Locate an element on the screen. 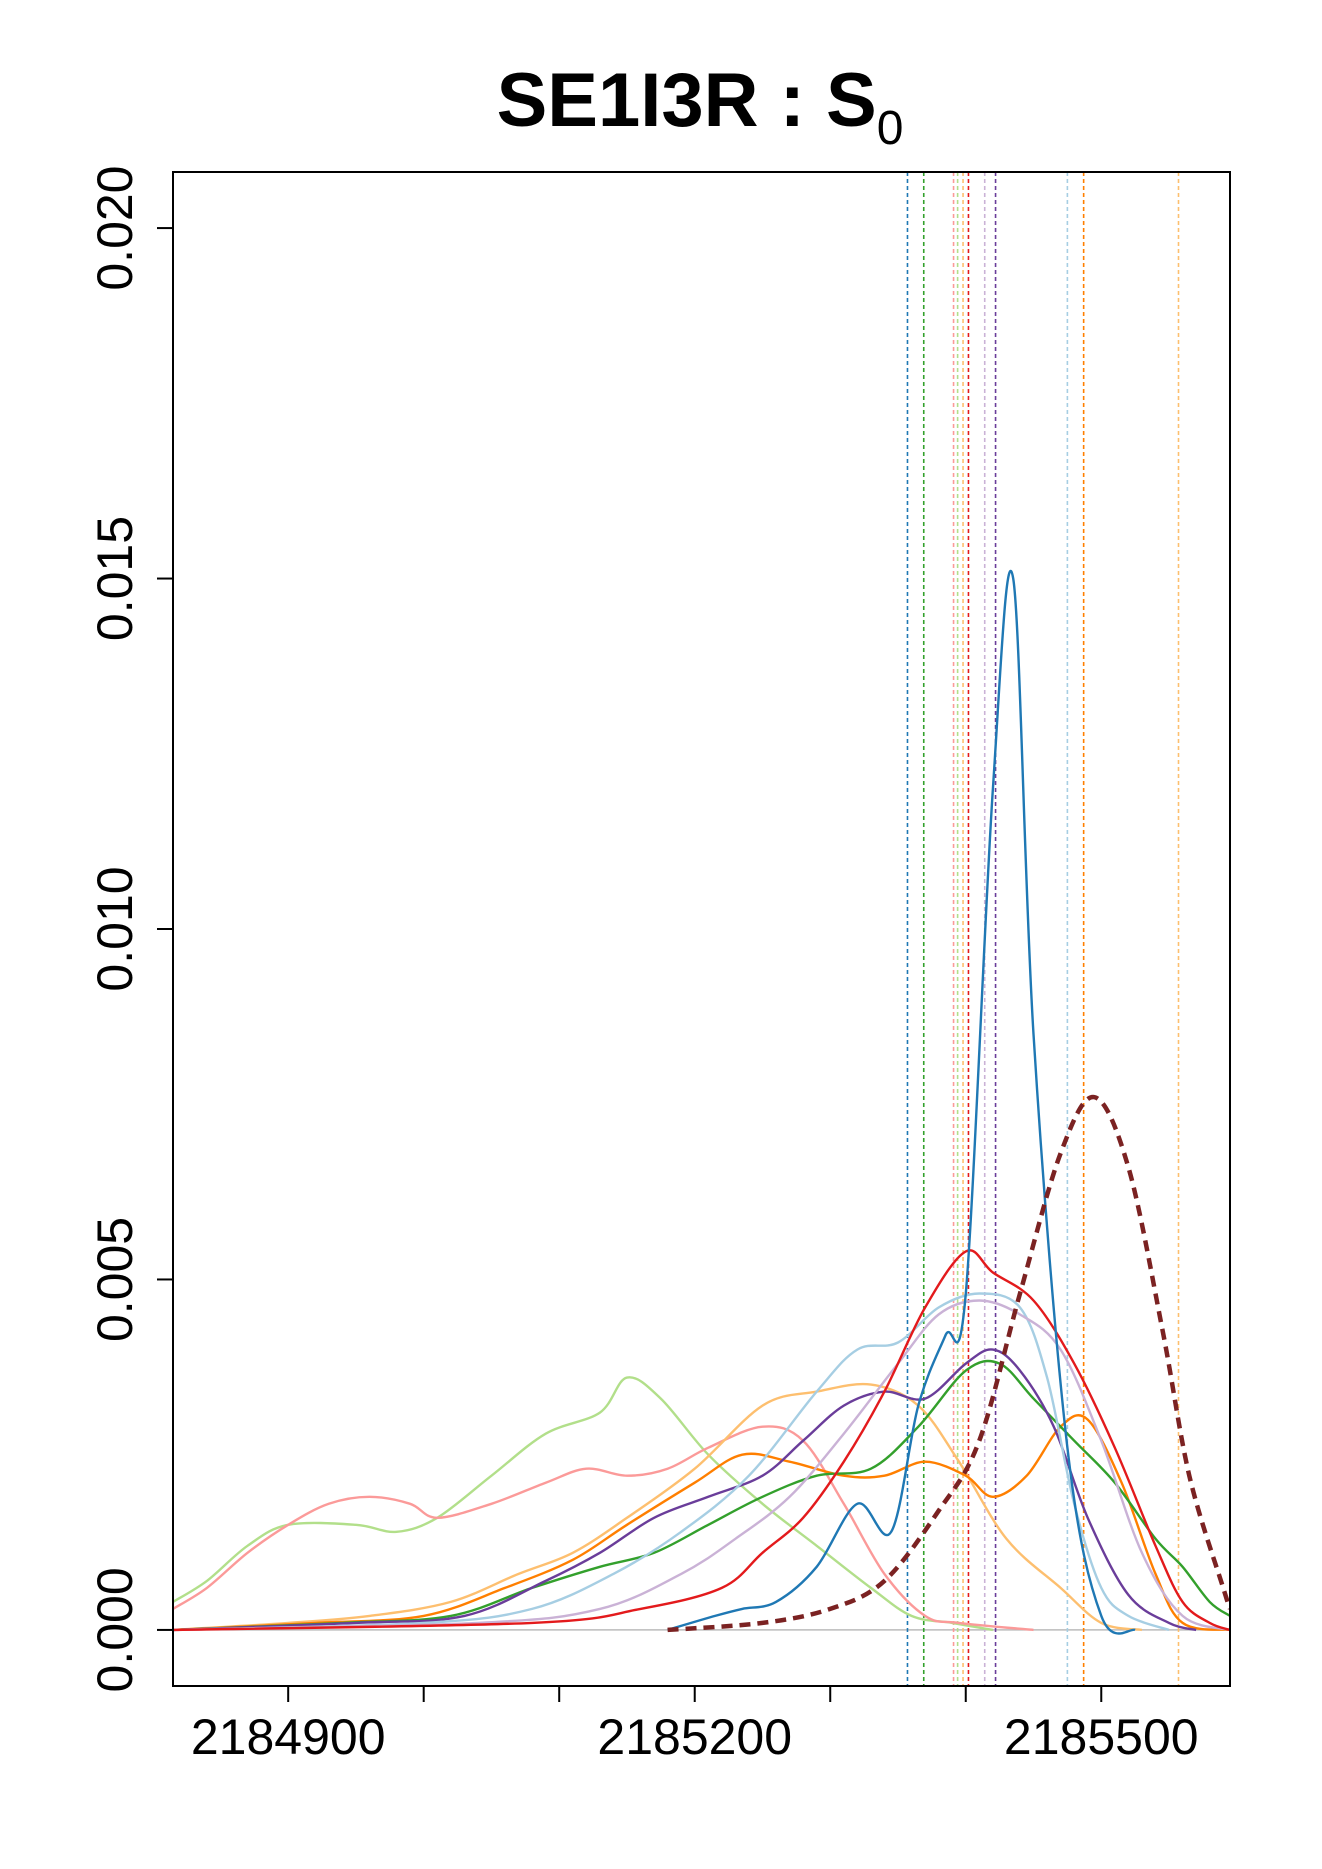  y-tick-label-5: 0.020 is located at coordinates (115, 228).